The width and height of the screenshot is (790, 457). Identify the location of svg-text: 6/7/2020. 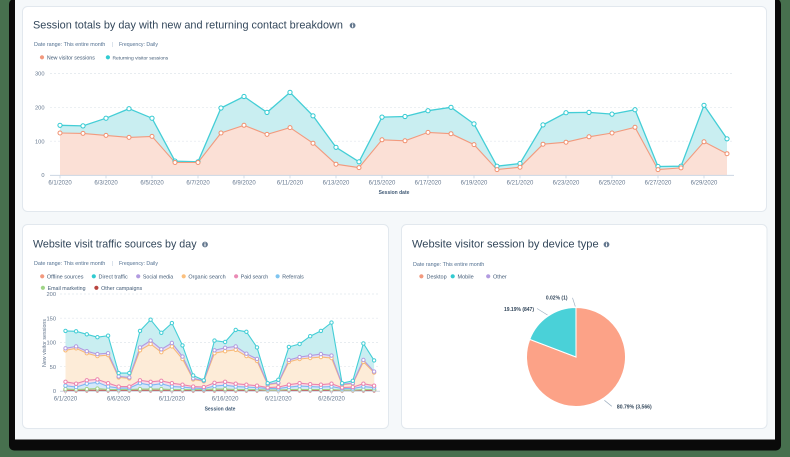
(198, 184).